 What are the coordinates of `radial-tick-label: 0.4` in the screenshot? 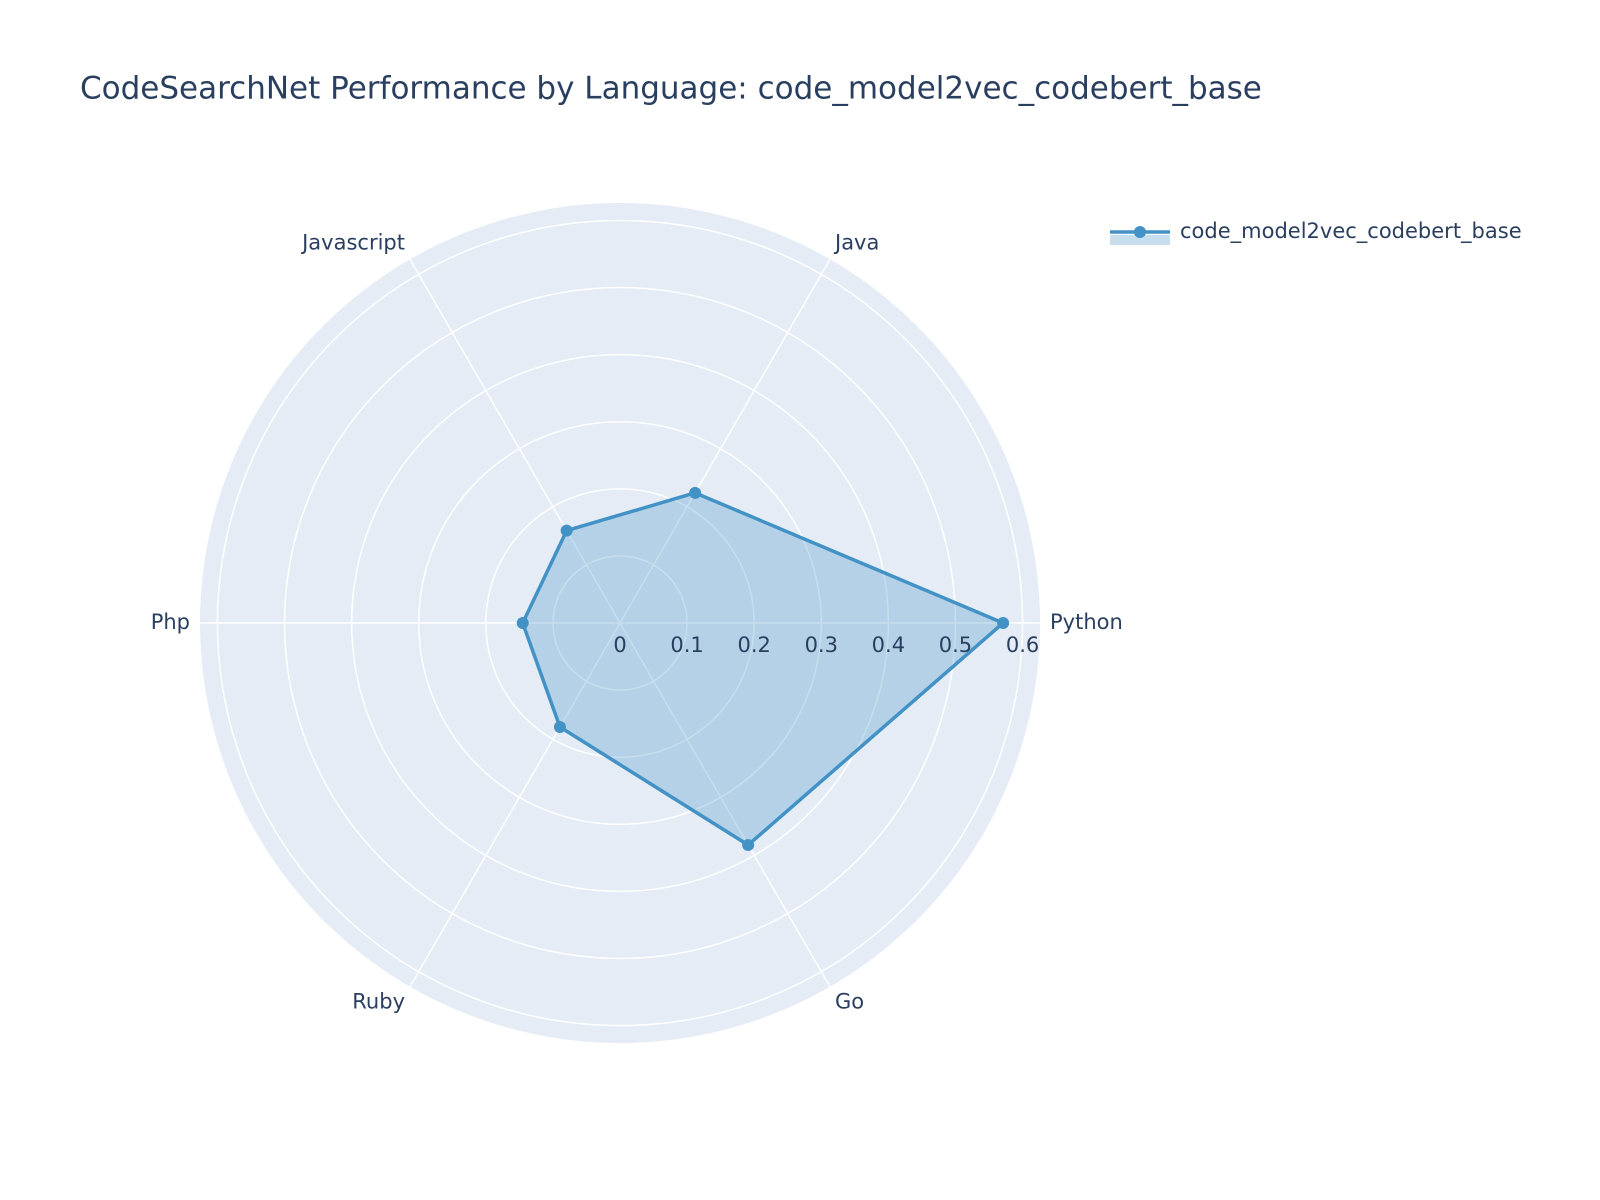 It's located at (888, 645).